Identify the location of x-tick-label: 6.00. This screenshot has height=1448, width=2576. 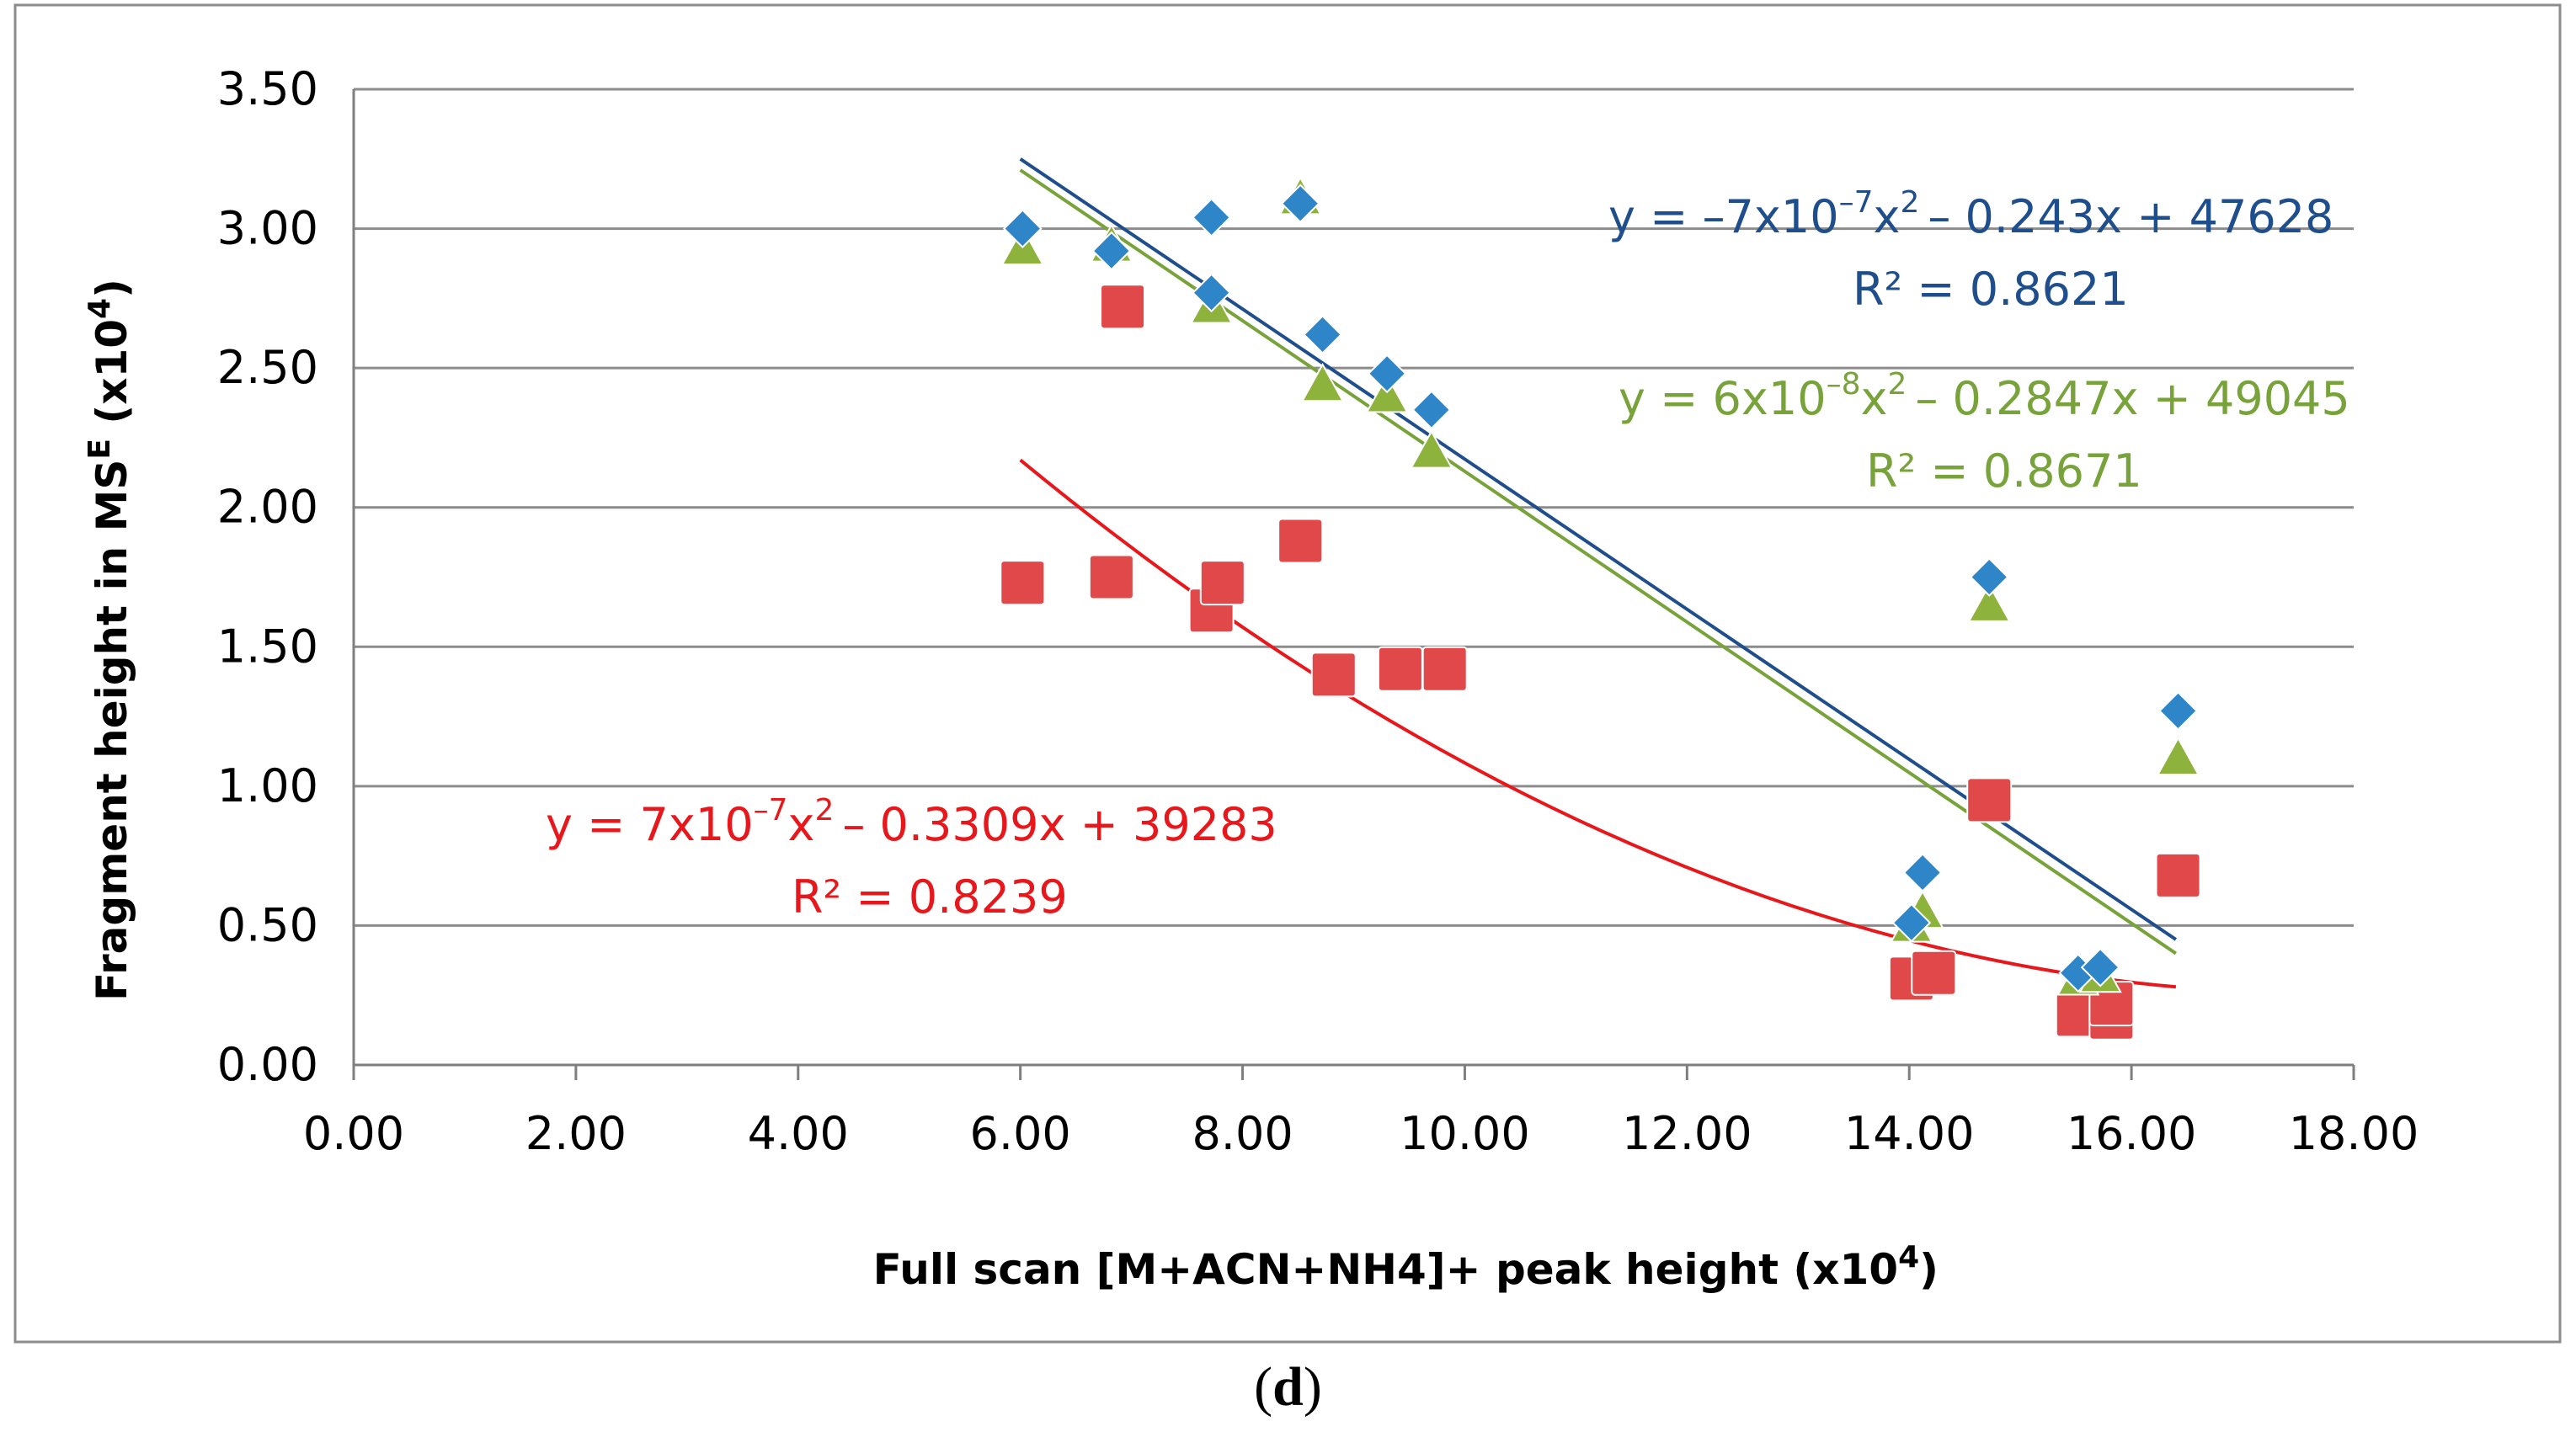
(1020, 1133).